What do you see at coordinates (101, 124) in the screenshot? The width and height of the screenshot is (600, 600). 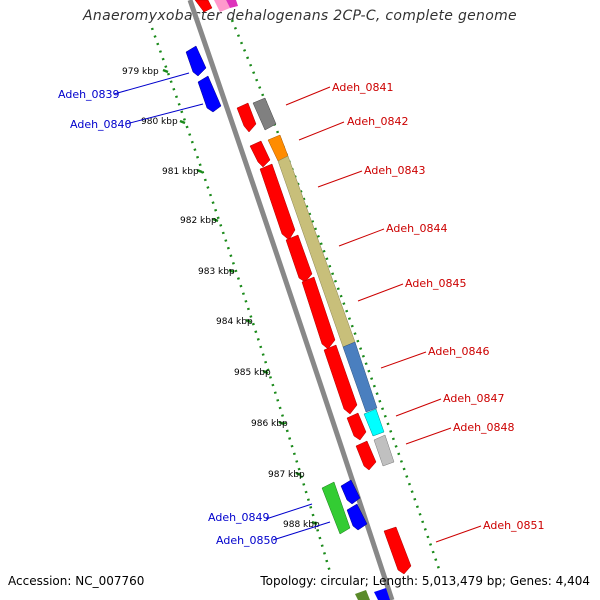 I see `label-adeh-0840: Adeh_0840` at bounding box center [101, 124].